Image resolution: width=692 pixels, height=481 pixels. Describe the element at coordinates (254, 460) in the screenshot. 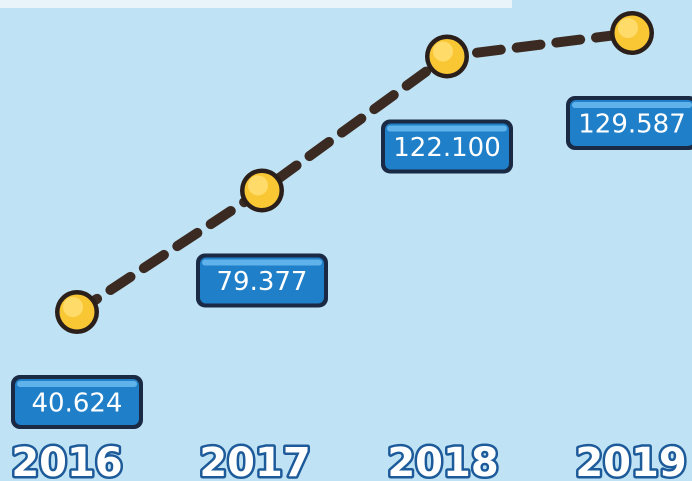

I see `x-tick-label: 2017` at that location.